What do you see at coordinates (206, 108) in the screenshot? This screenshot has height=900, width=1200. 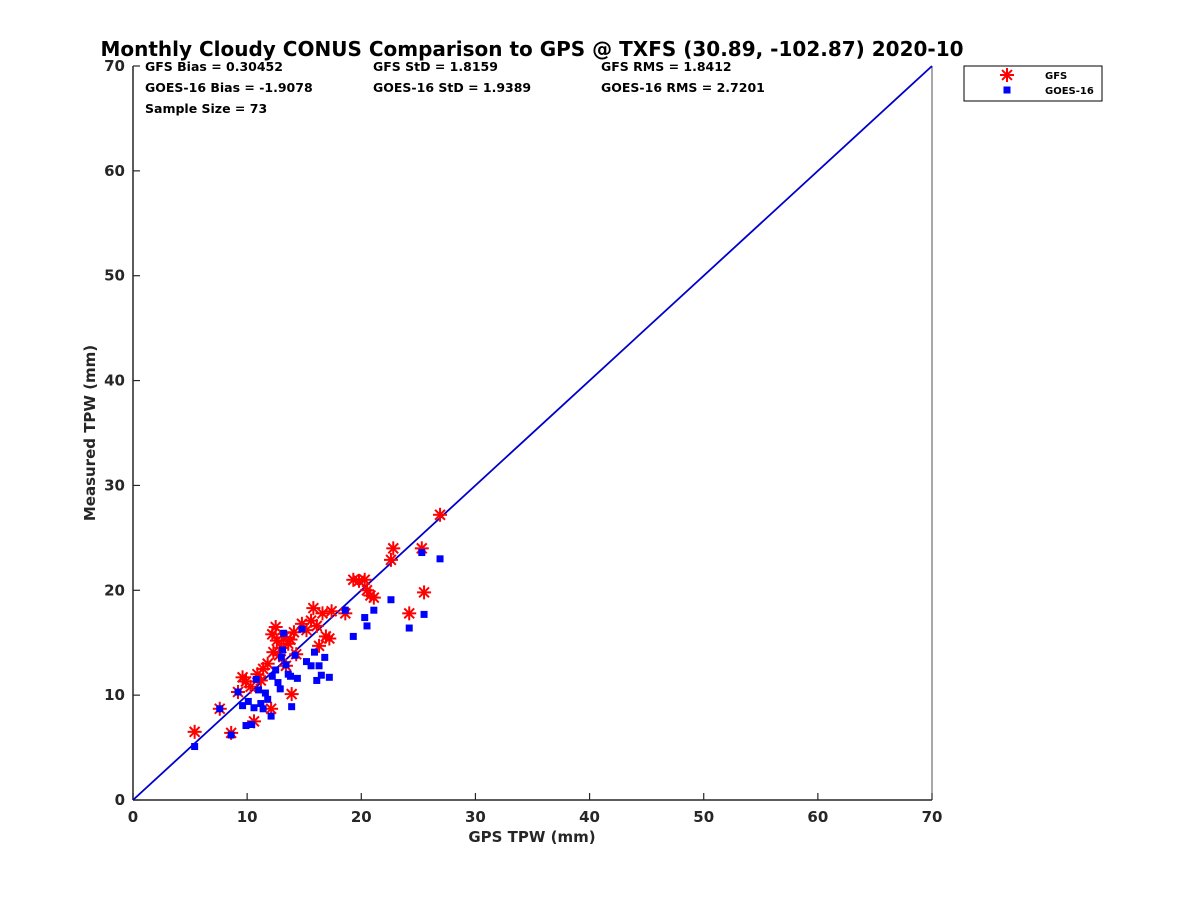 I see `sample-size-text: Sample Size = 73` at bounding box center [206, 108].